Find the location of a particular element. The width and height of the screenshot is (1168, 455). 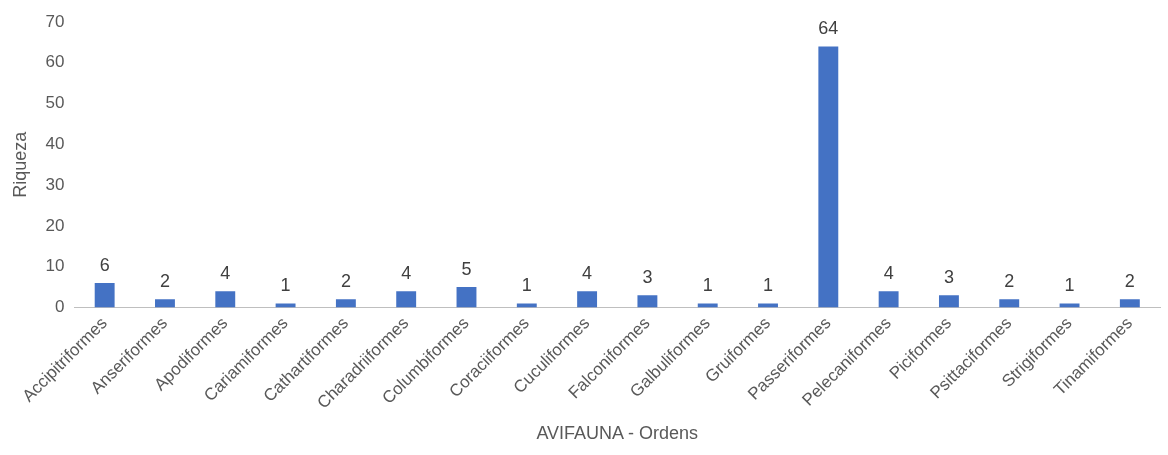

y-tick-label: 0 is located at coordinates (60, 307).